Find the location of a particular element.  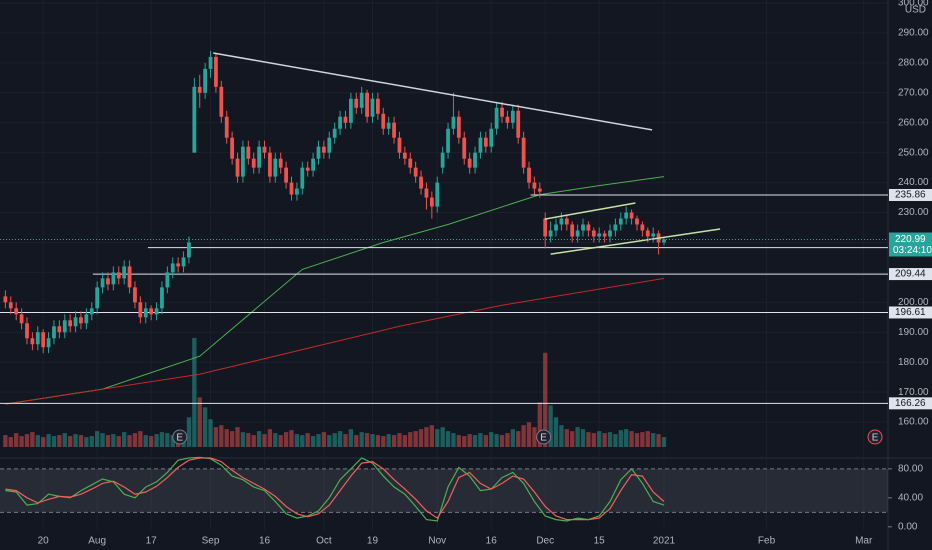

oscillator-tick-label: 80.00 is located at coordinates (910, 469).